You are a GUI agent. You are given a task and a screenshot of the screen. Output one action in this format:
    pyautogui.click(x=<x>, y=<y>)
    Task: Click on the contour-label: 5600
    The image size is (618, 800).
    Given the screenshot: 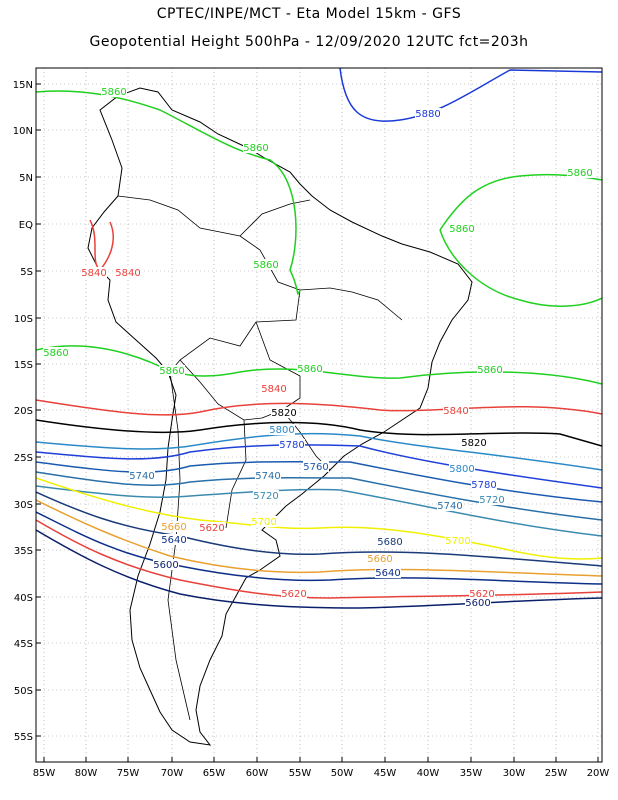 What is the action you would take?
    pyautogui.click(x=165, y=565)
    